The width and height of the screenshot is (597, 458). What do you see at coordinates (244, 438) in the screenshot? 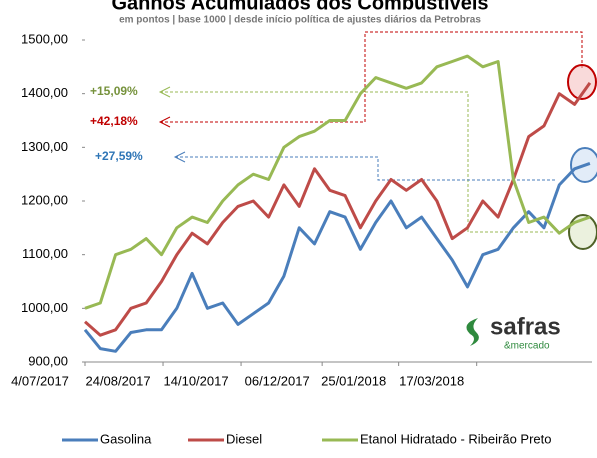
I see `legend-label: Diesel` at bounding box center [244, 438].